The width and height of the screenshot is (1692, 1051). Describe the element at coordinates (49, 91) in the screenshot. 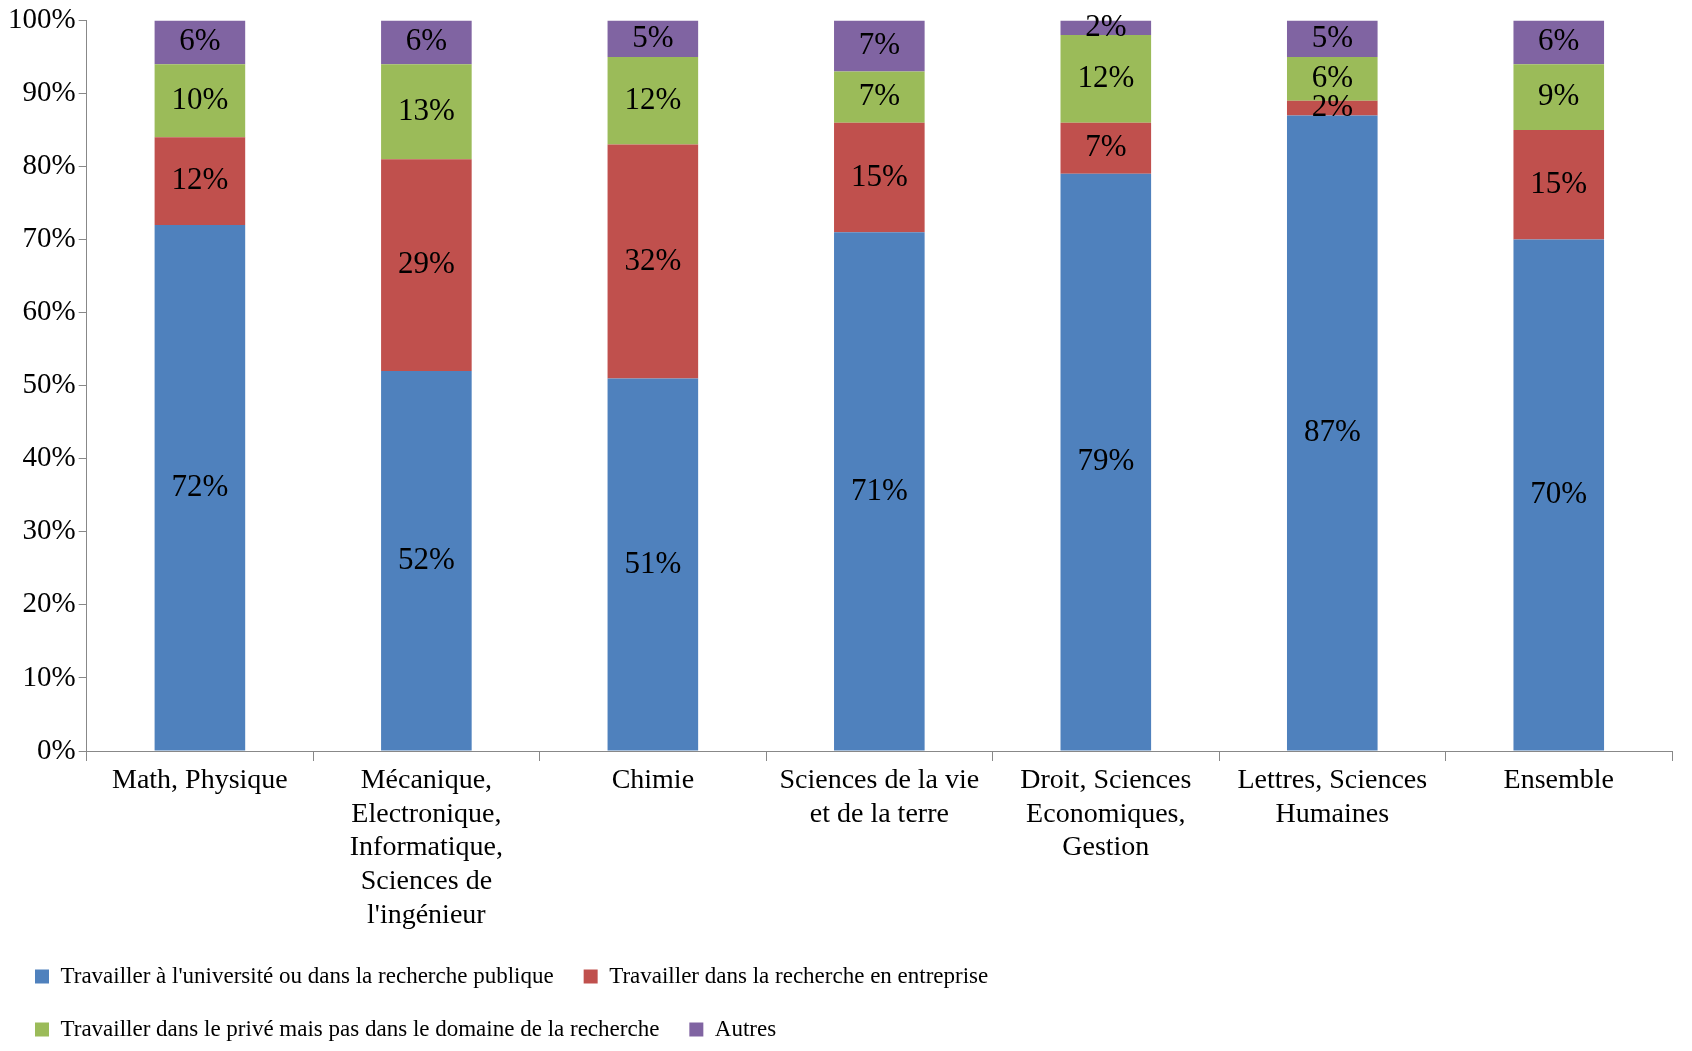

I see `y-tick-label: 90%` at that location.